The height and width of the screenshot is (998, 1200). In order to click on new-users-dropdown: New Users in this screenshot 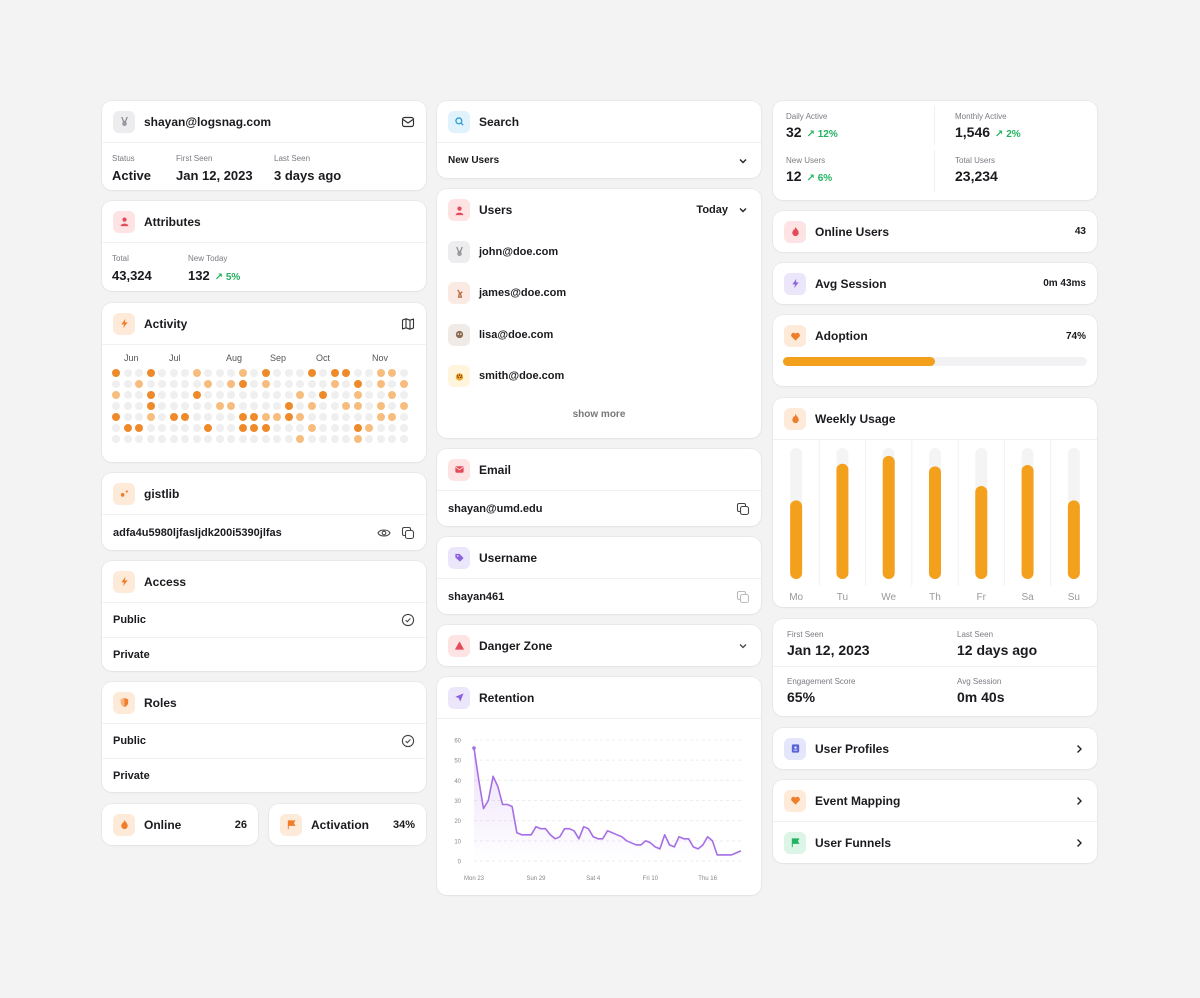, I will do `click(599, 160)`.